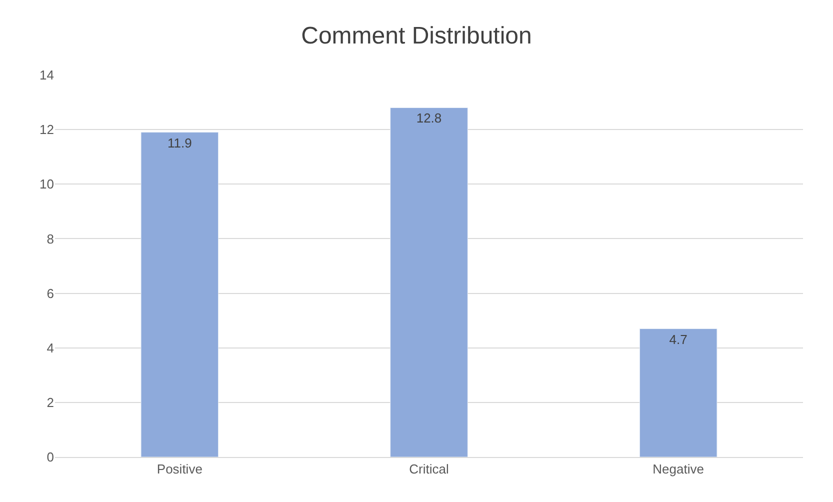 This screenshot has width=833, height=502. I want to click on chart-title: Comment Distribution, so click(416, 36).